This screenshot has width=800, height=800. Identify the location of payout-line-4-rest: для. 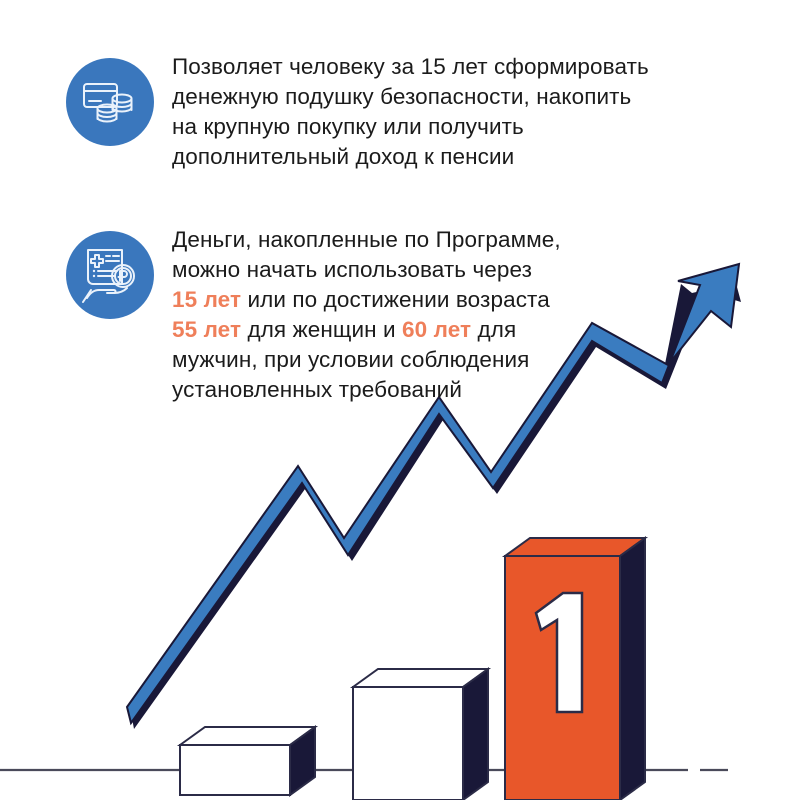
(494, 329).